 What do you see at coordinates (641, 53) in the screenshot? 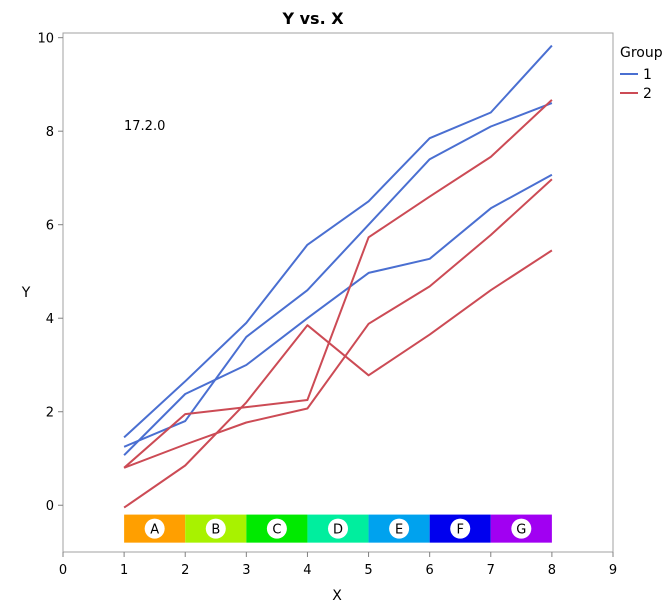
I see `legend-title: Group` at bounding box center [641, 53].